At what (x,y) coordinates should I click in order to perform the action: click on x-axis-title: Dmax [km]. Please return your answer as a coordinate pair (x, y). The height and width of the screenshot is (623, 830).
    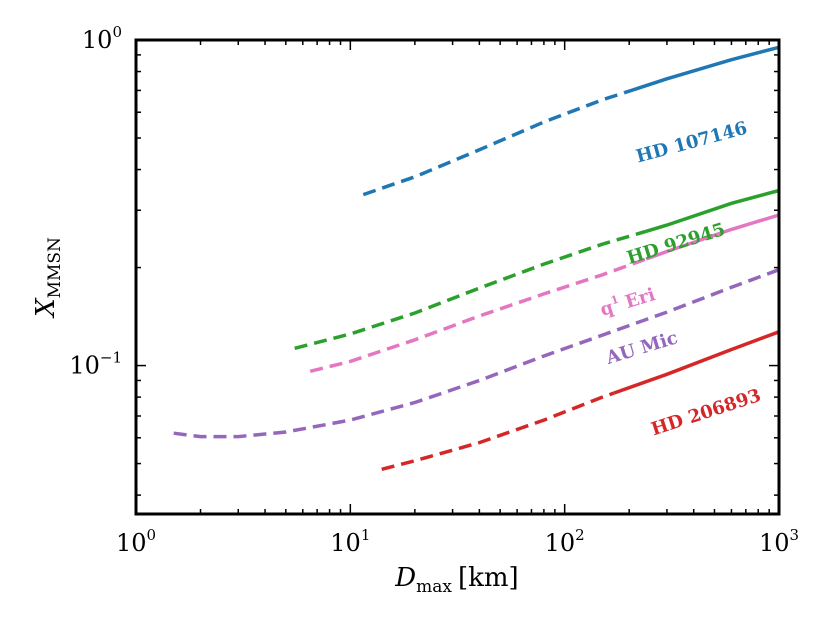
    Looking at the image, I should click on (456, 580).